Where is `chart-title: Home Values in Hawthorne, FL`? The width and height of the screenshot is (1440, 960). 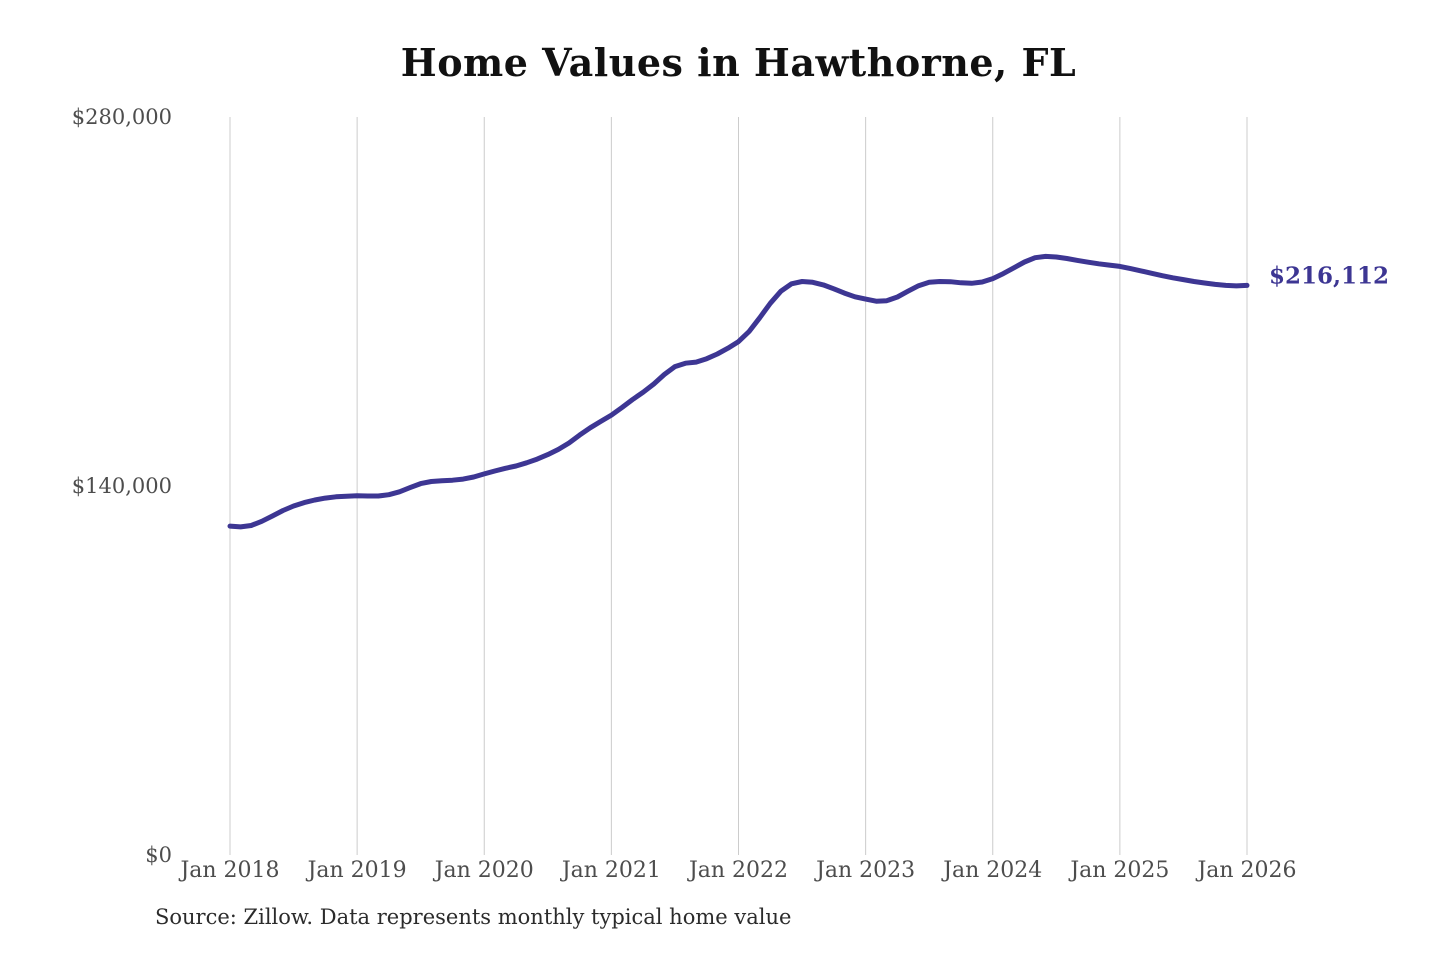
chart-title: Home Values in Hawthorne, FL is located at coordinates (738, 62).